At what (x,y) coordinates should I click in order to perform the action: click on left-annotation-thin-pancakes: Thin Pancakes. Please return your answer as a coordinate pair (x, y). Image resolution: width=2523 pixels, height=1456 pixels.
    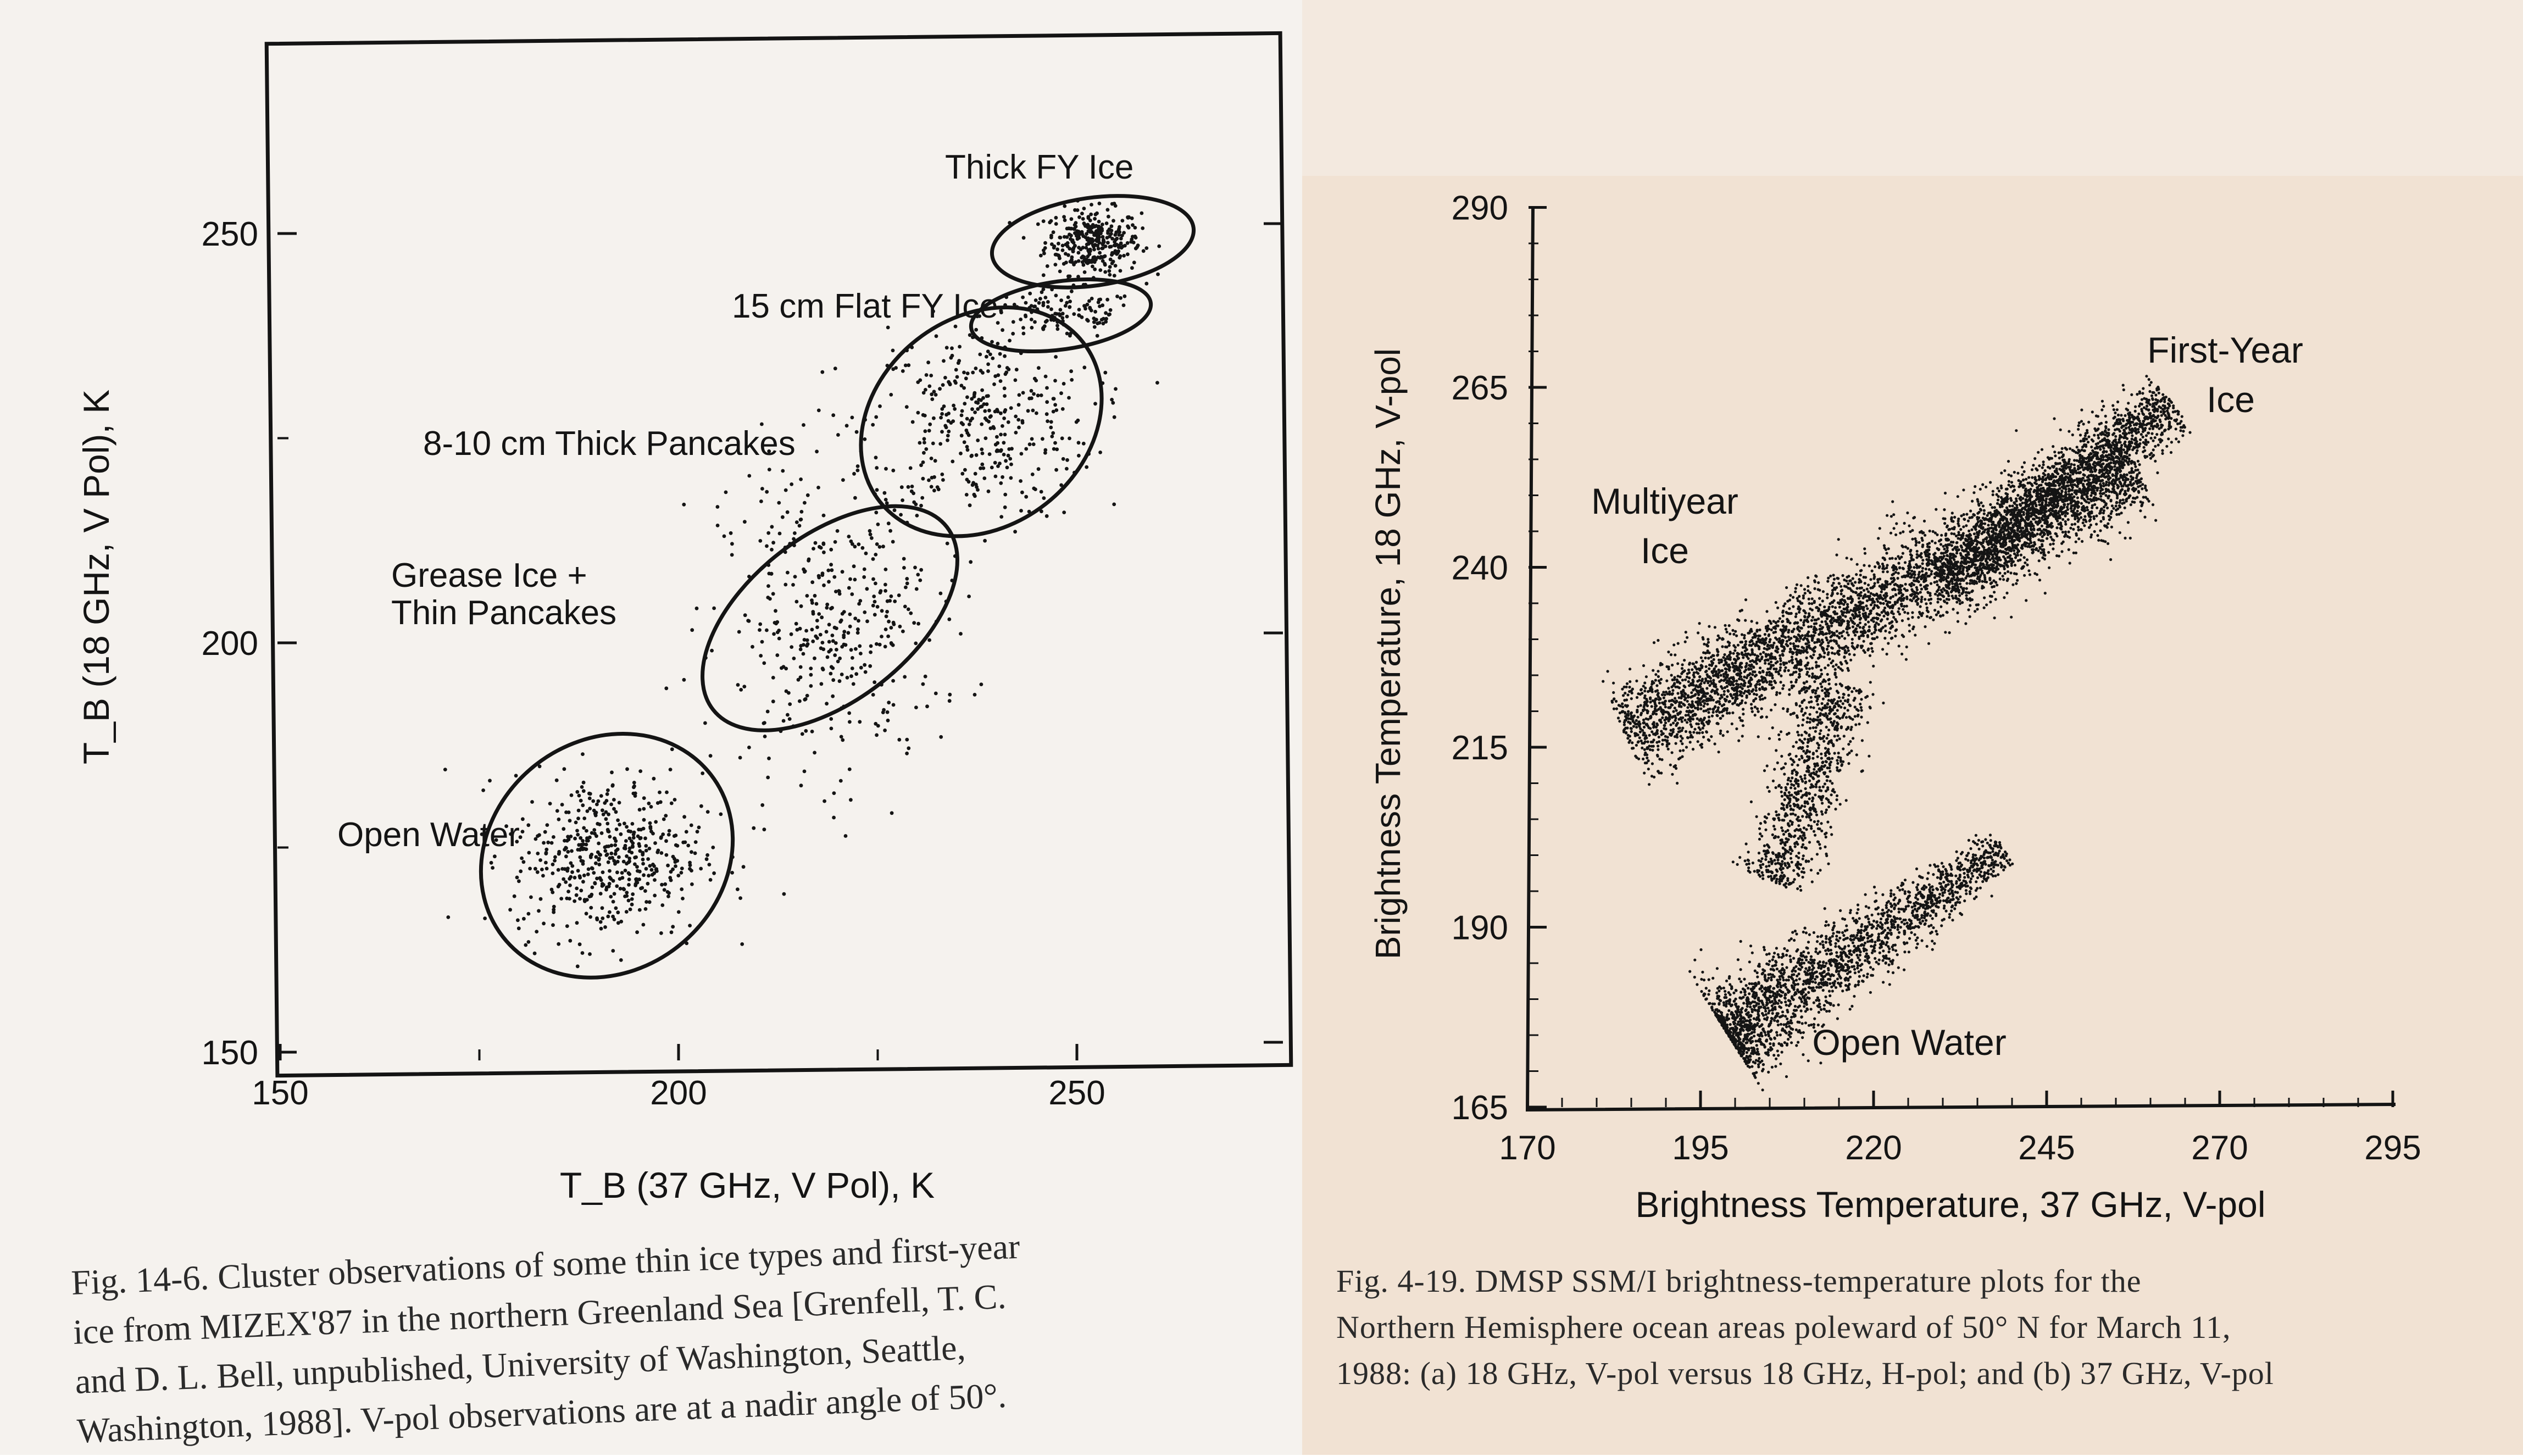
    Looking at the image, I should click on (504, 613).